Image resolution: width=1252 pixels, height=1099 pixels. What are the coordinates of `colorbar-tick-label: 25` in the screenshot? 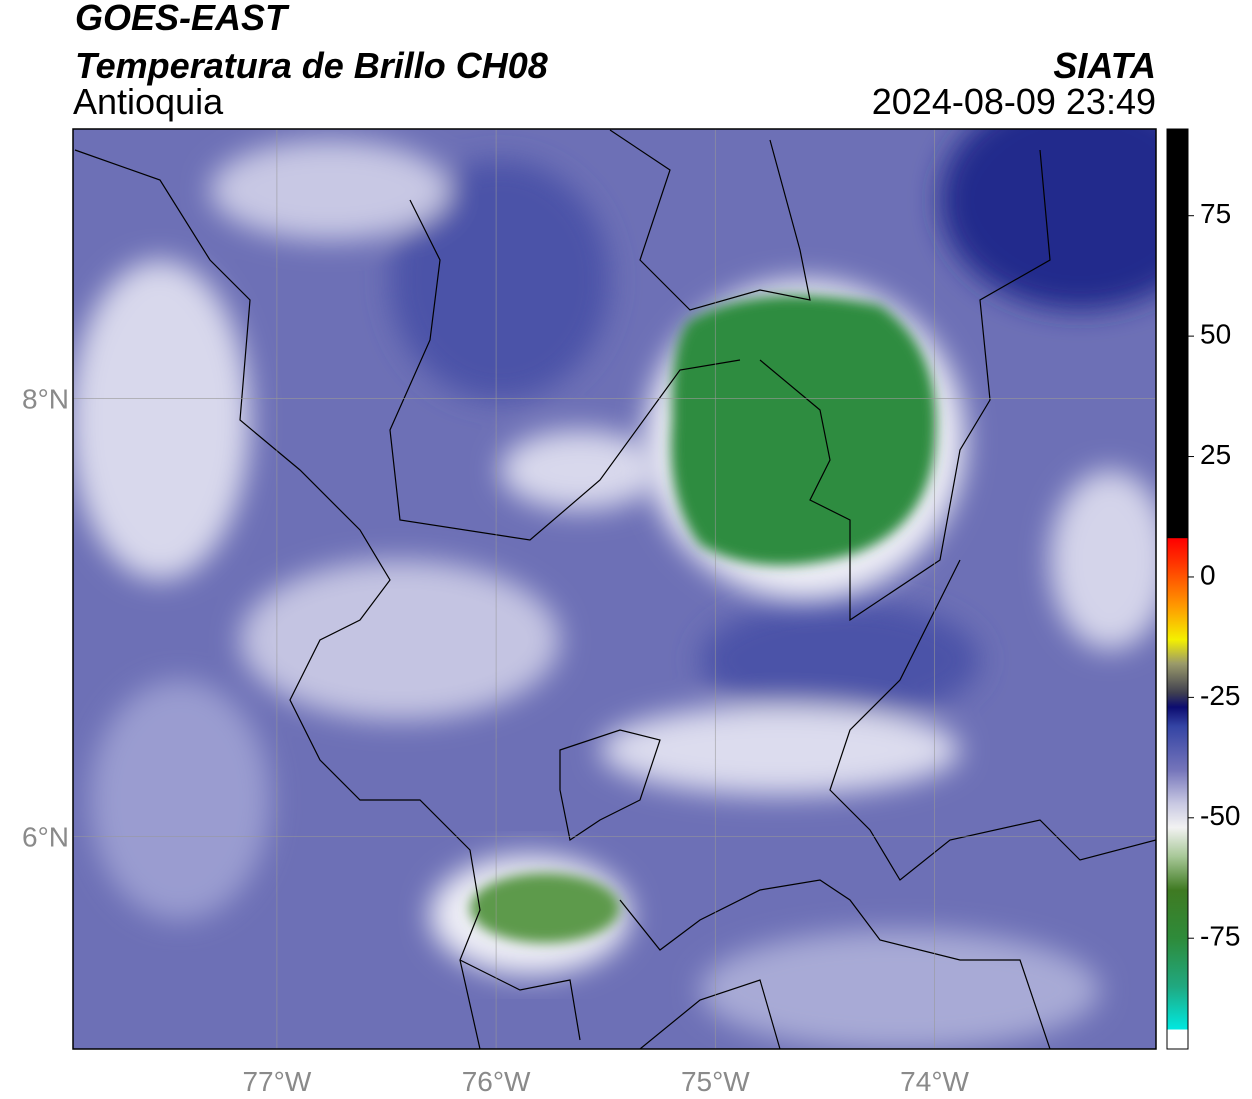 It's located at (1215, 454).